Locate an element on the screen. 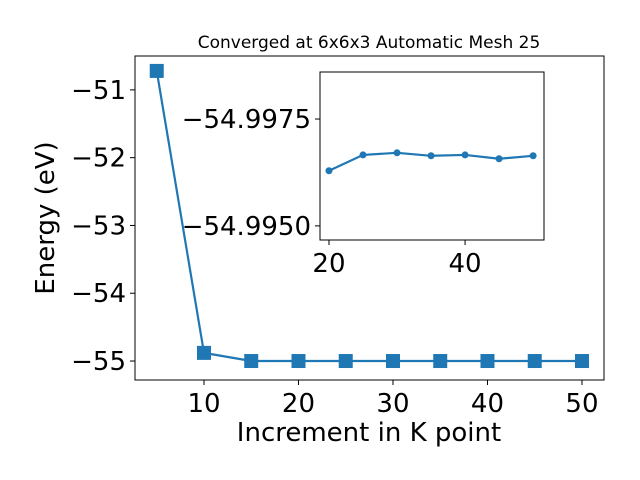  y-tick-label: −51 is located at coordinates (98, 91).